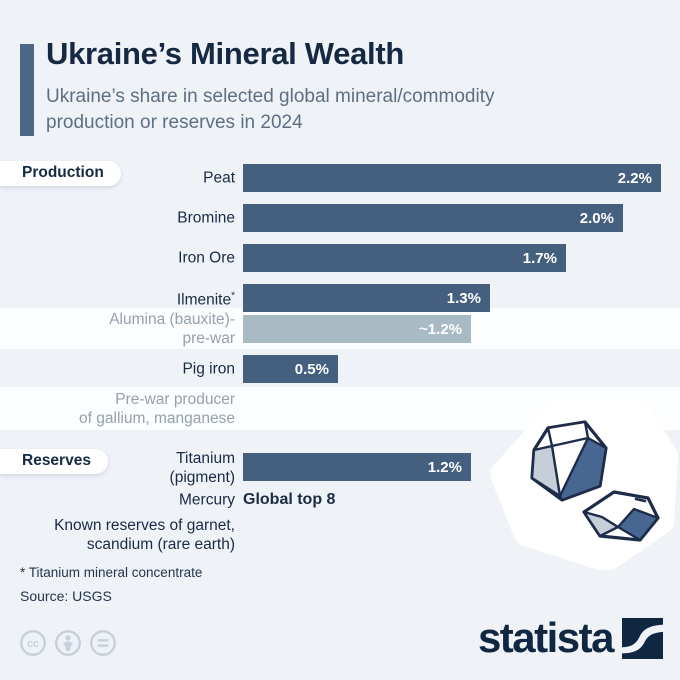 The height and width of the screenshot is (680, 680). Describe the element at coordinates (340, 409) in the screenshot. I see `chart-row-prewar-note: Pre-war producer of gallium, manganese` at that location.